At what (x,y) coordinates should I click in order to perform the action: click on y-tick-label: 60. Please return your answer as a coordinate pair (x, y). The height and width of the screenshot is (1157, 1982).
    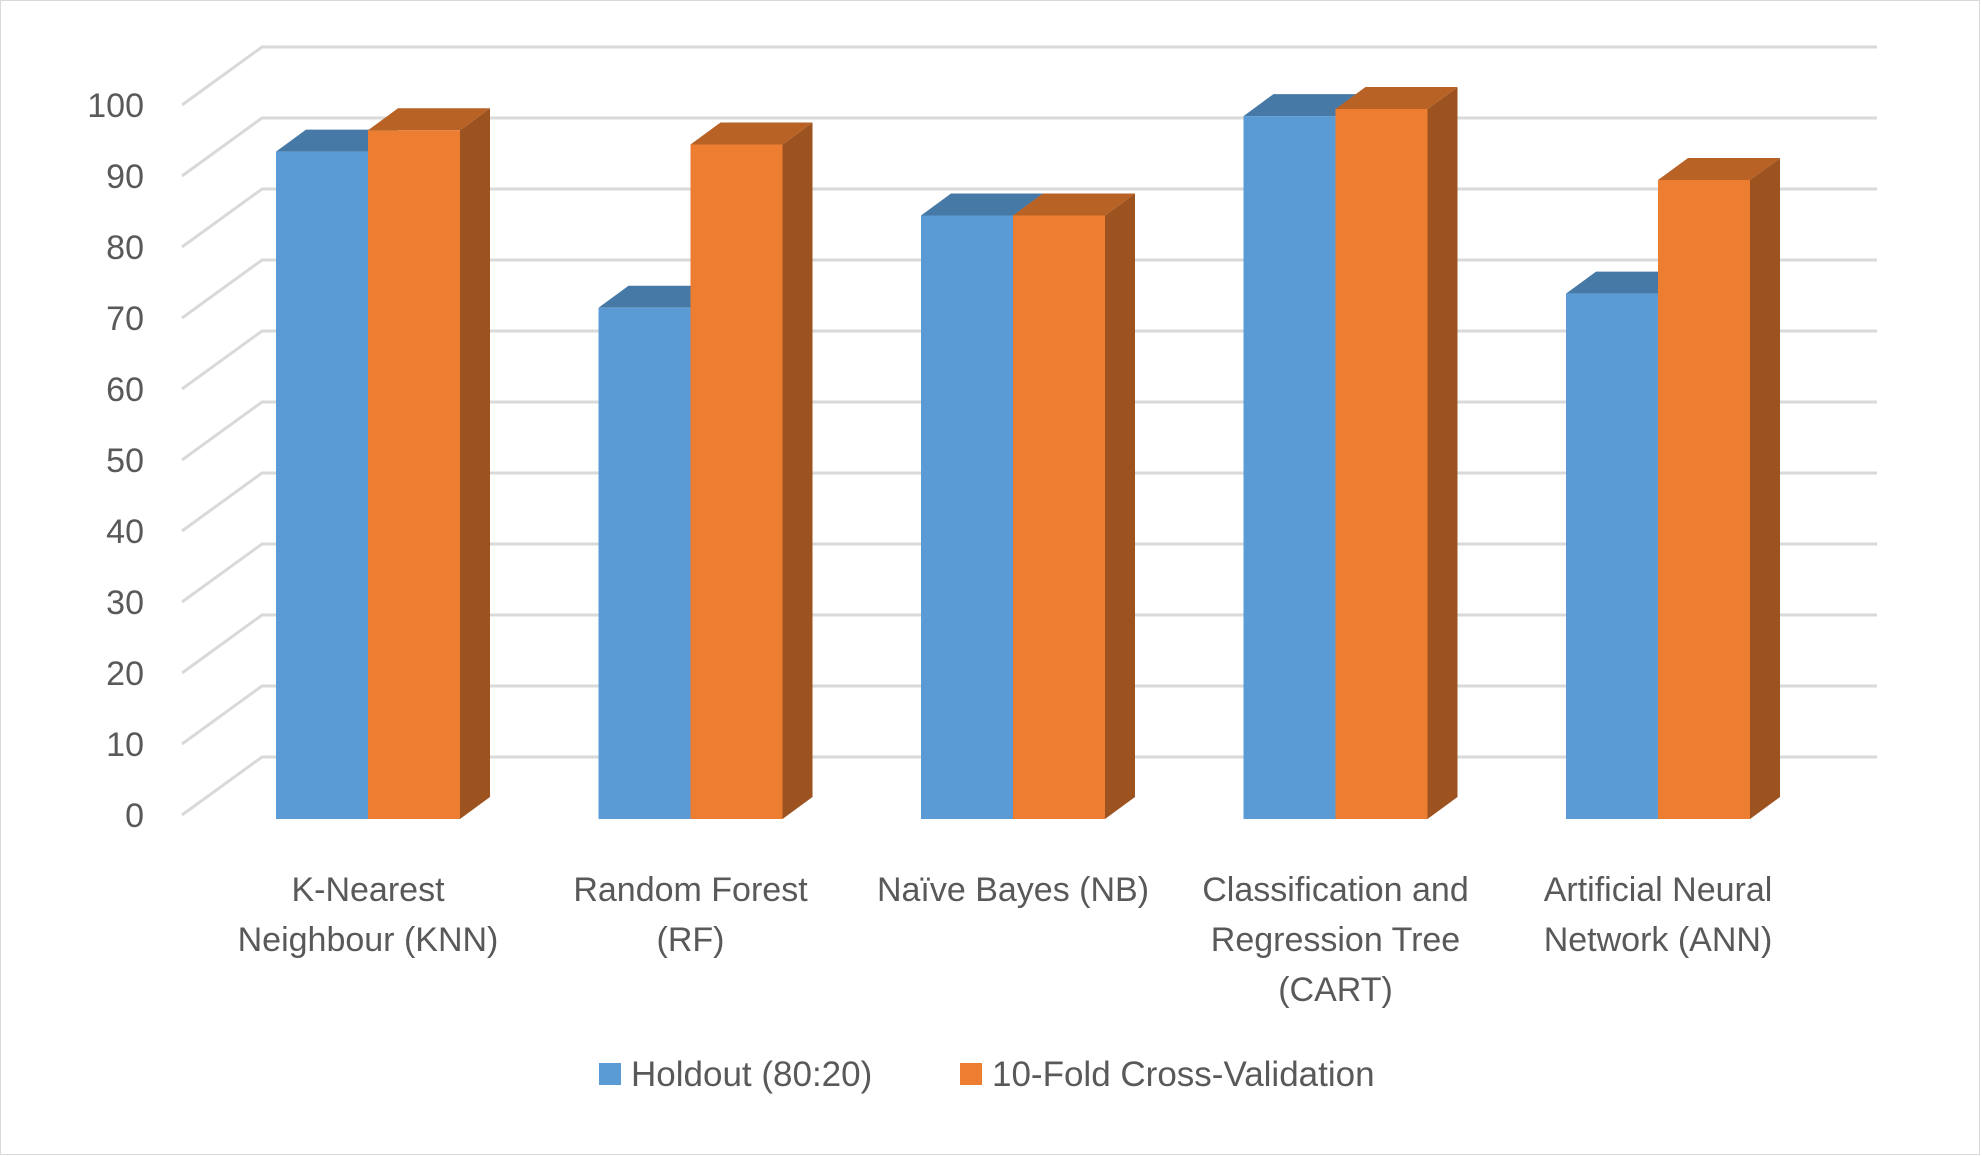
    Looking at the image, I should click on (125, 390).